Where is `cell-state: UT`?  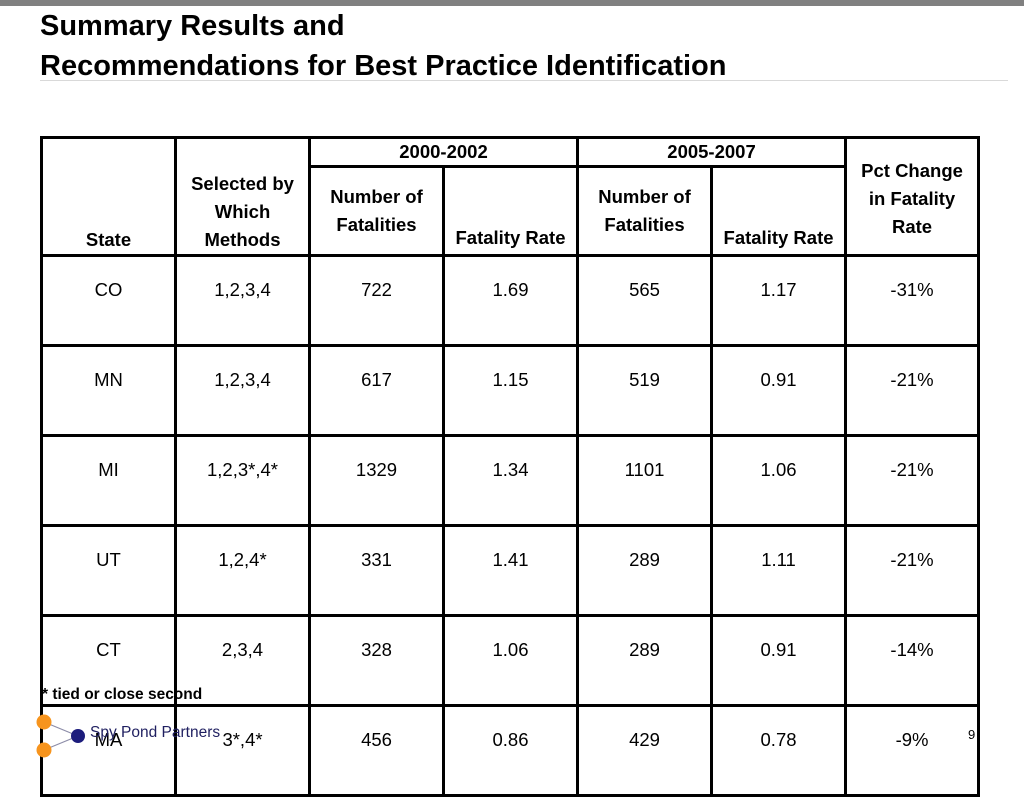
cell-state: UT is located at coordinates (108, 570).